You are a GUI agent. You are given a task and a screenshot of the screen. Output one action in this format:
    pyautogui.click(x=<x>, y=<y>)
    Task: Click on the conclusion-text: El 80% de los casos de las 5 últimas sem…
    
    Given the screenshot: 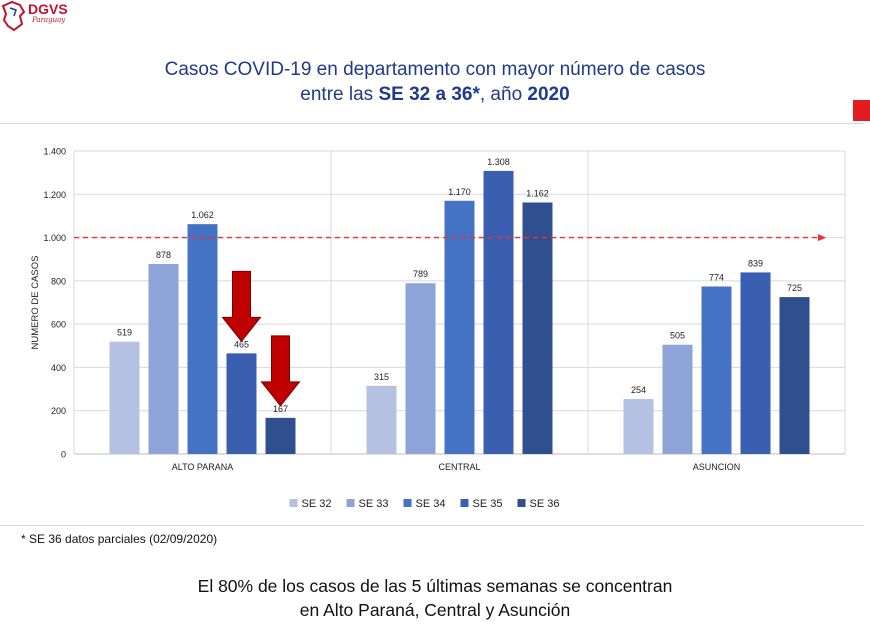 What is the action you would take?
    pyautogui.click(x=435, y=598)
    